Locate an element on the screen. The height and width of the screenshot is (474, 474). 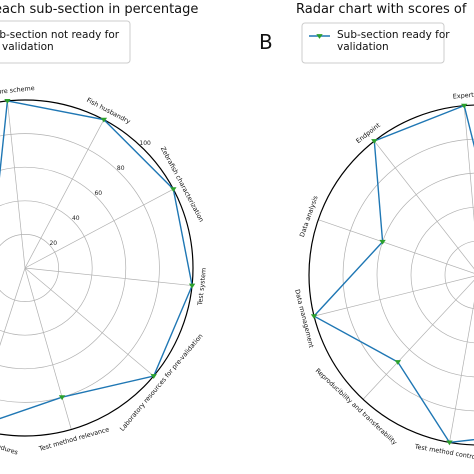
radar-a-category-label: Zebrafish characterization is located at coordinates (182, 184).